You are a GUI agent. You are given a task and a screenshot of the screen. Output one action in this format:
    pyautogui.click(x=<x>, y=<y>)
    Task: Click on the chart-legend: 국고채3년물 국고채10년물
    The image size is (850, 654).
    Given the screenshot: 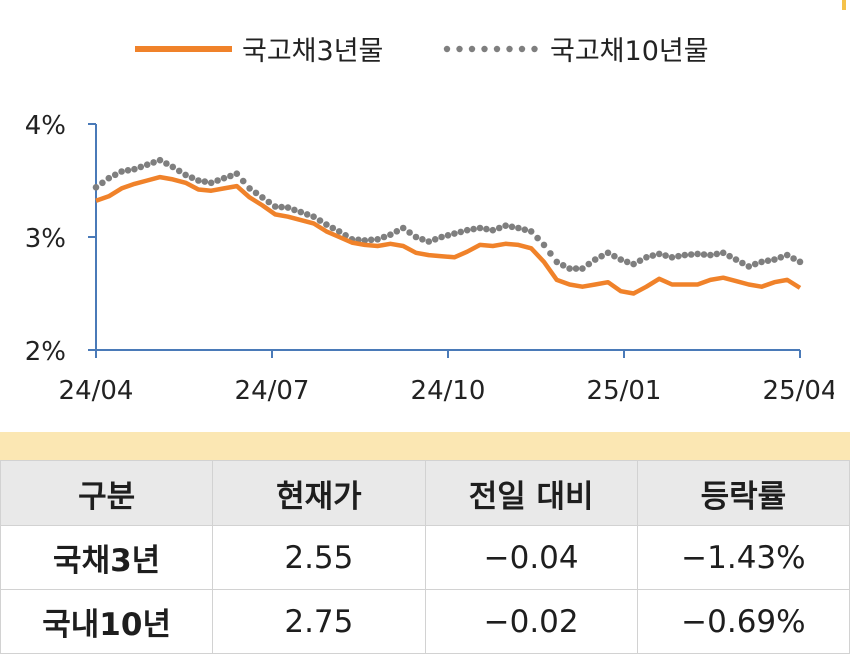 What is the action you would take?
    pyautogui.click(x=422, y=51)
    